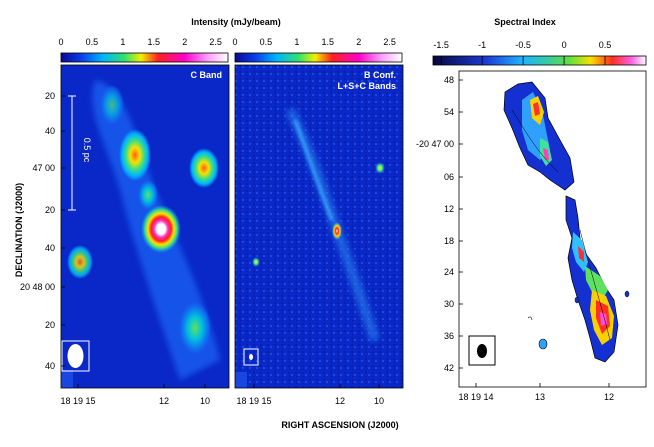  I want to click on panel-label-b-conf: B Conf., so click(380, 75).